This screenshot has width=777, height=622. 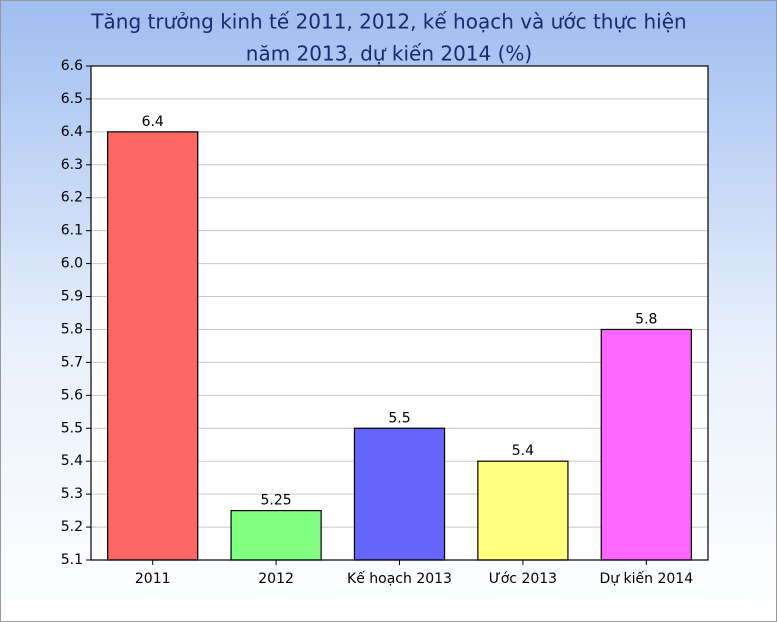 What do you see at coordinates (276, 501) in the screenshot?
I see `value-label: 5.25` at bounding box center [276, 501].